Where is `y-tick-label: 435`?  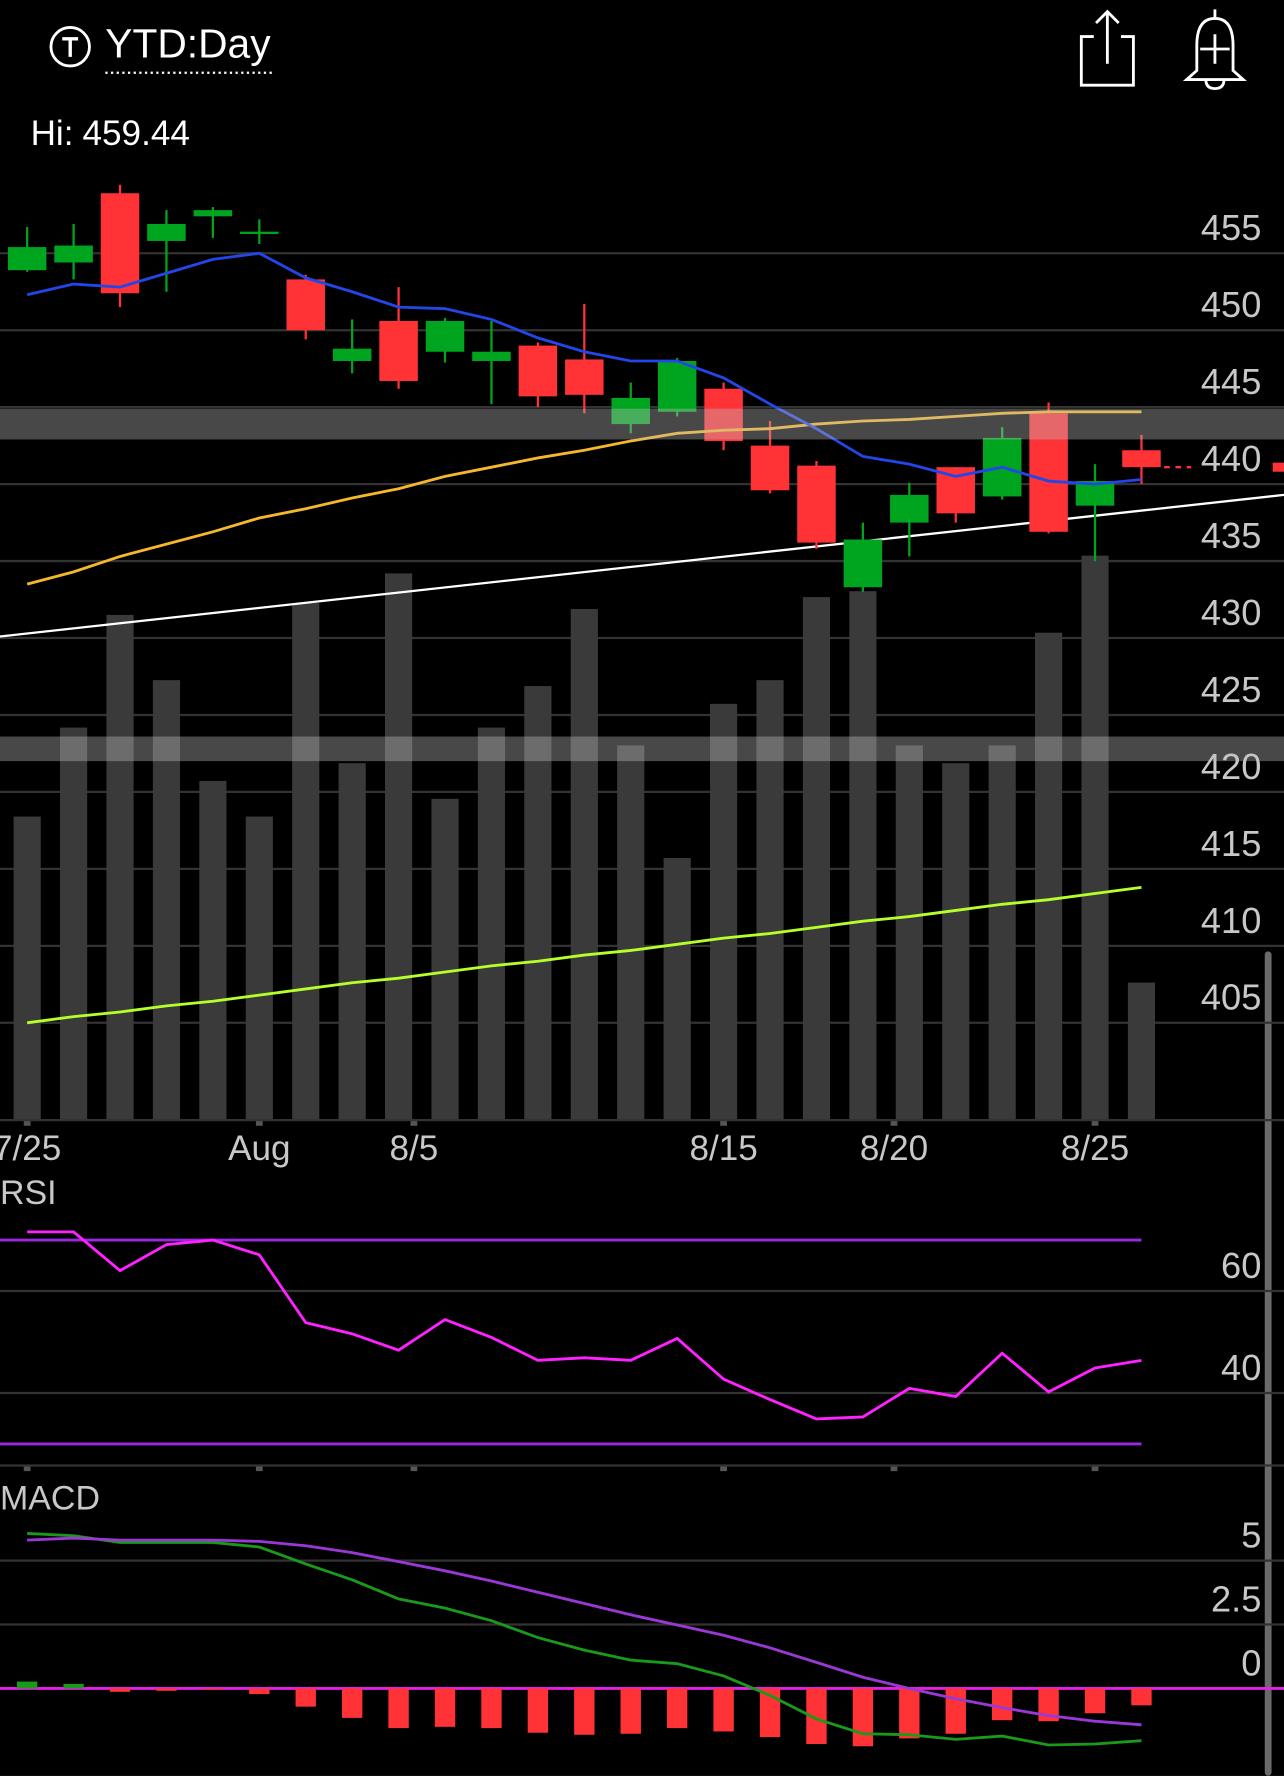
y-tick-label: 435 is located at coordinates (1231, 535).